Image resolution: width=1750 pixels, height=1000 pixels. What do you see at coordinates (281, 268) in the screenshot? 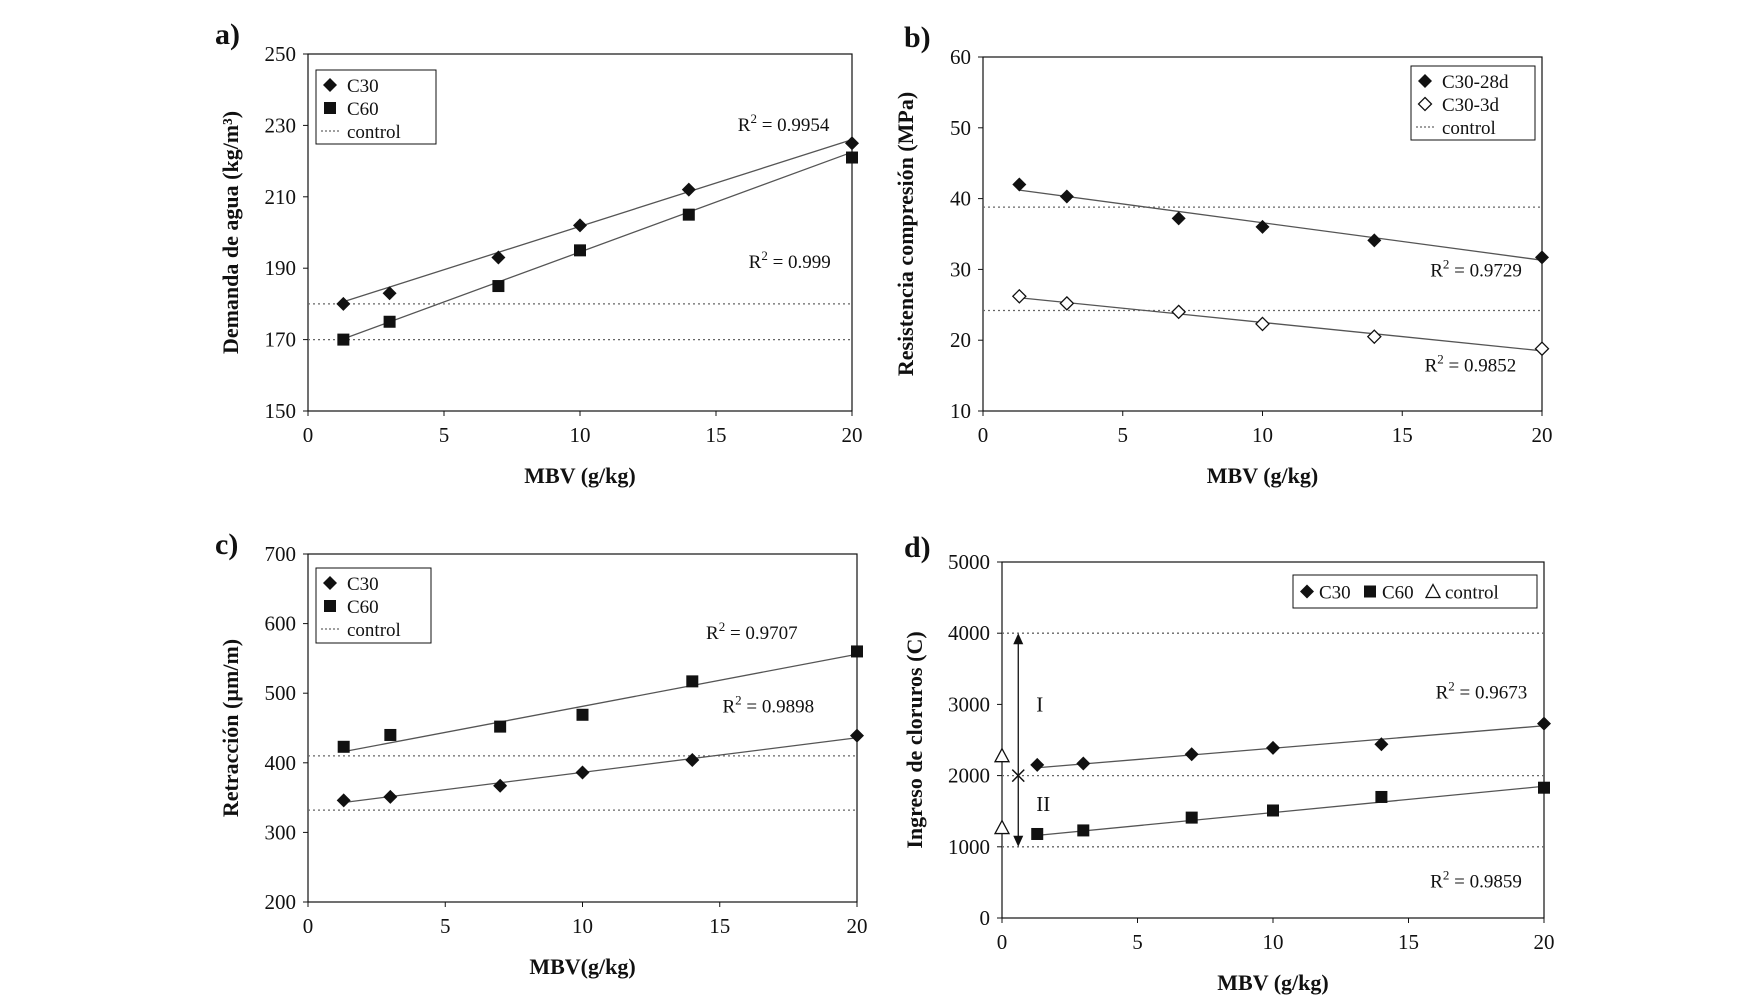
I see `y-tick-label: 190` at bounding box center [281, 268].